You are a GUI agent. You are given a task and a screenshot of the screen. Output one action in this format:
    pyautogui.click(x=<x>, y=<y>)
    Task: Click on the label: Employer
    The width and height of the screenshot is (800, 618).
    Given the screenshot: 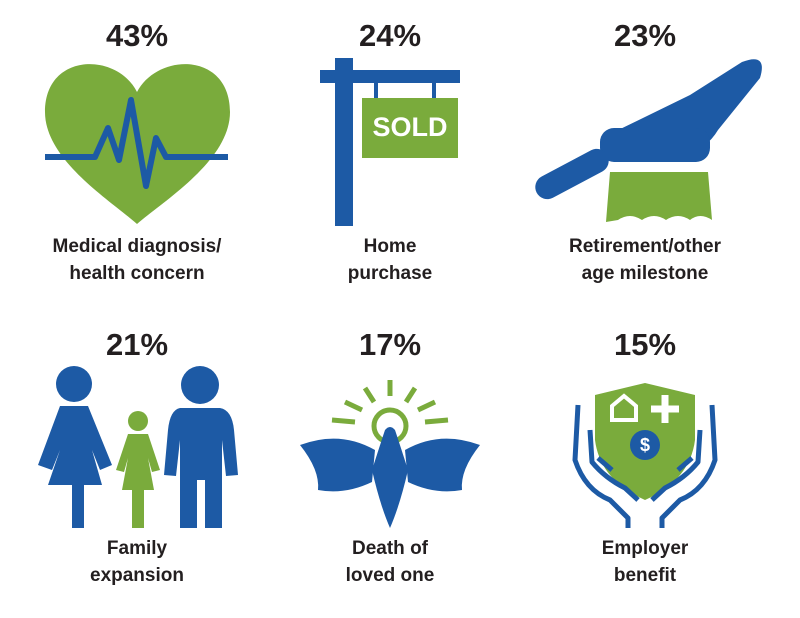 What is the action you would take?
    pyautogui.click(x=645, y=548)
    